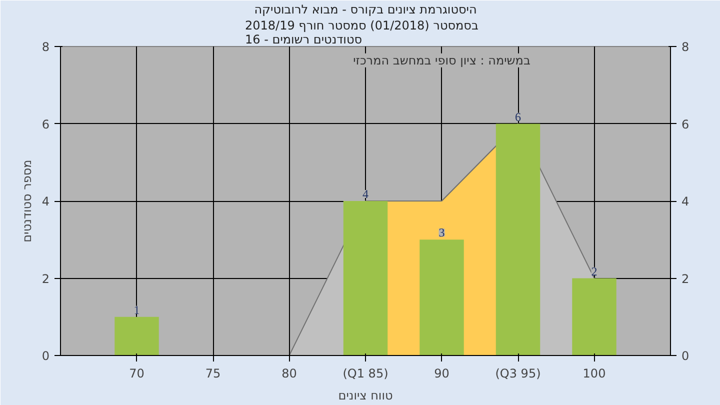 This screenshot has width=720, height=405. What do you see at coordinates (686, 279) in the screenshot?
I see `y2-tick-label: 2` at bounding box center [686, 279].